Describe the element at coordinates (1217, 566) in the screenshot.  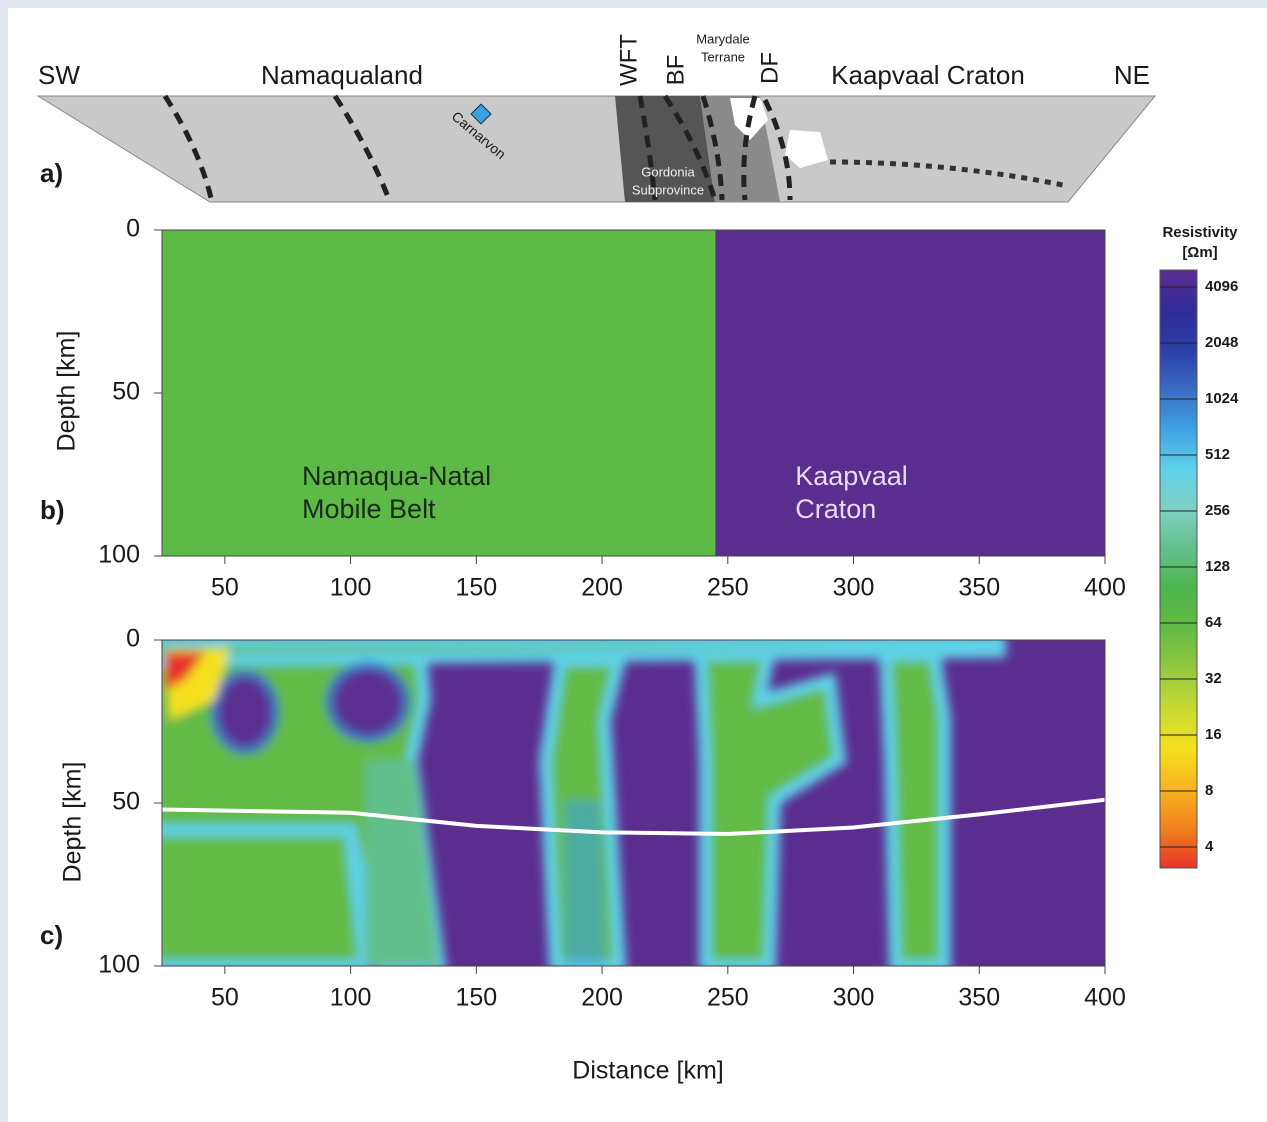
I see `colorbar-tick-label: 128` at that location.